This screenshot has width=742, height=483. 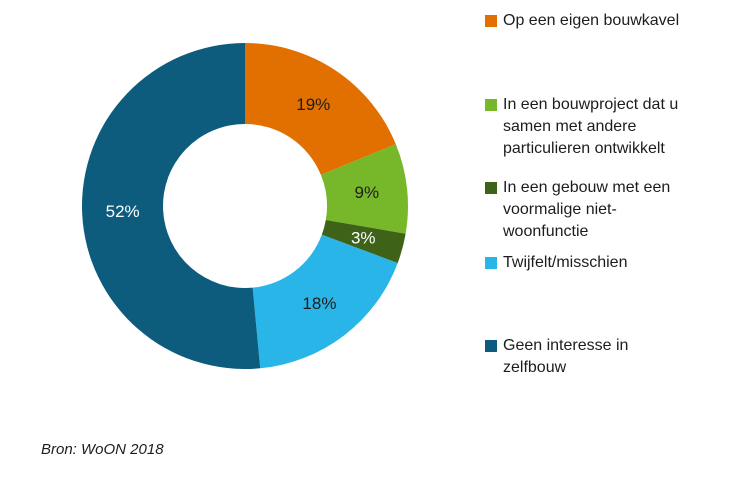 I want to click on source-note: Bron: WoON 2018, so click(x=102, y=449).